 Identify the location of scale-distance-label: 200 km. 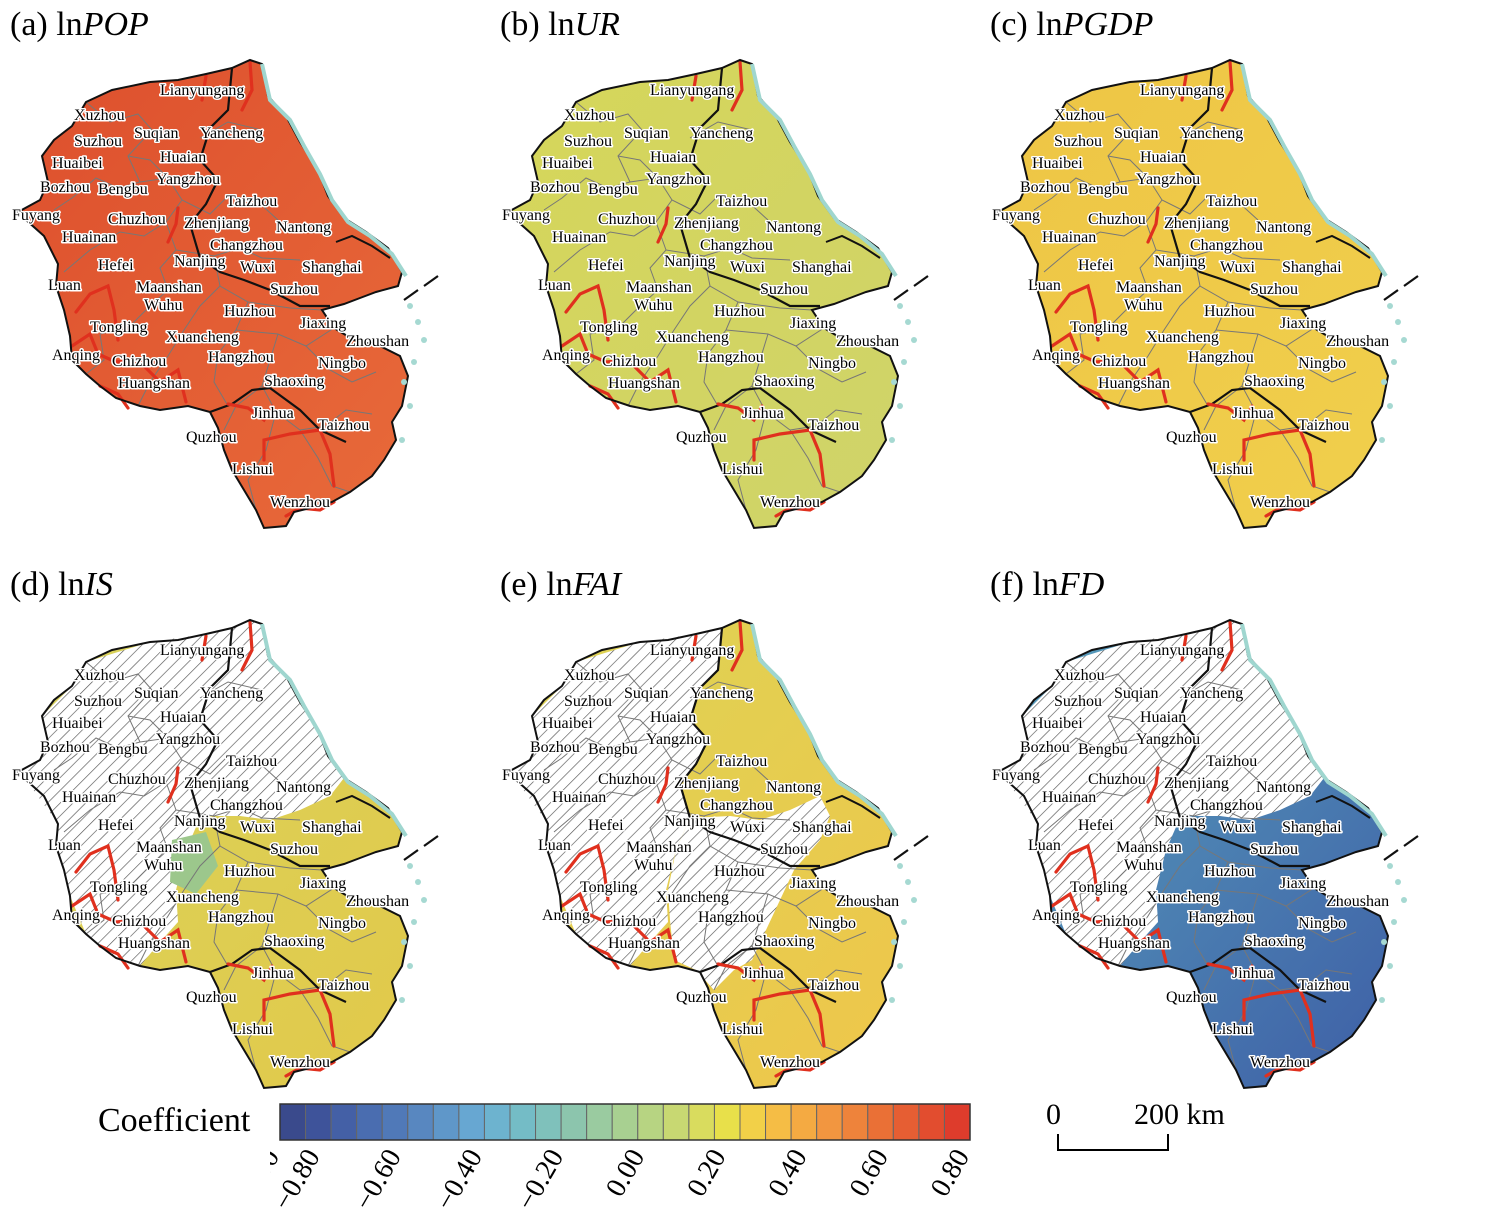
(1179, 1114).